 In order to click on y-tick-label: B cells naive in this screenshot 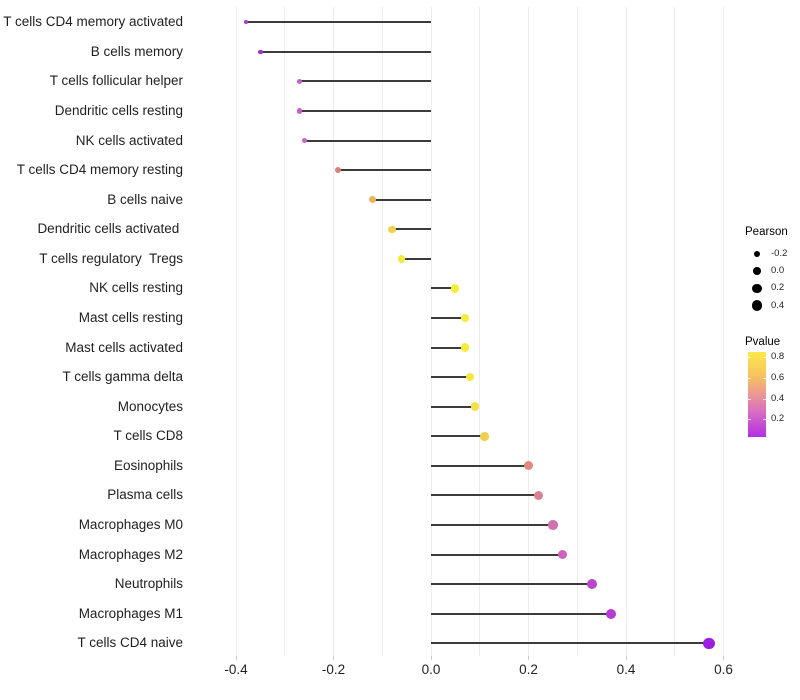, I will do `click(145, 199)`.